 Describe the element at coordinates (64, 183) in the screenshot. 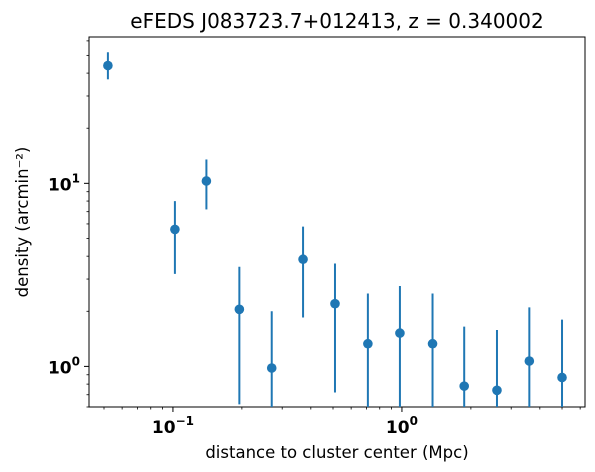

I see `y-tick-label: 101` at that location.